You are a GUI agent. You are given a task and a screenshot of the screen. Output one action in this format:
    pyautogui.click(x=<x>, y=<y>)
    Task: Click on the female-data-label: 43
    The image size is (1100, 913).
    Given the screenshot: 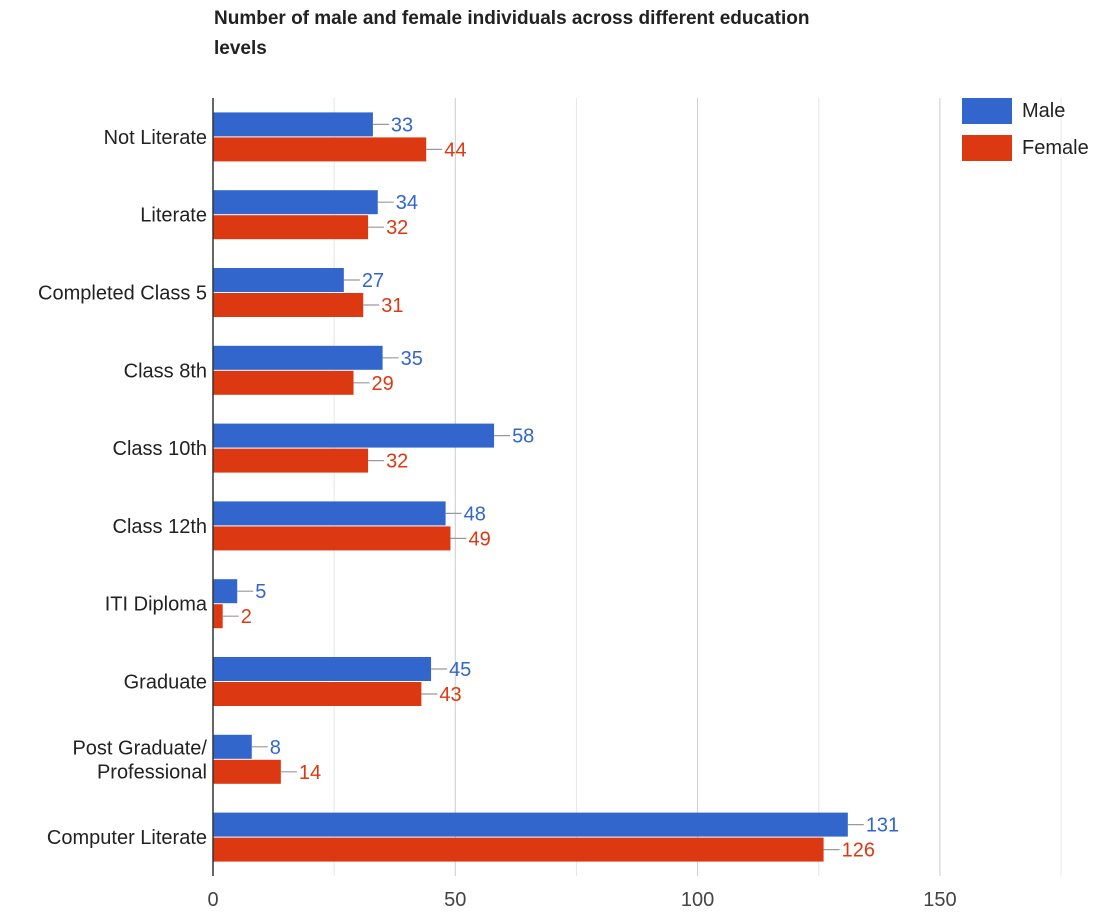 What is the action you would take?
    pyautogui.click(x=450, y=695)
    